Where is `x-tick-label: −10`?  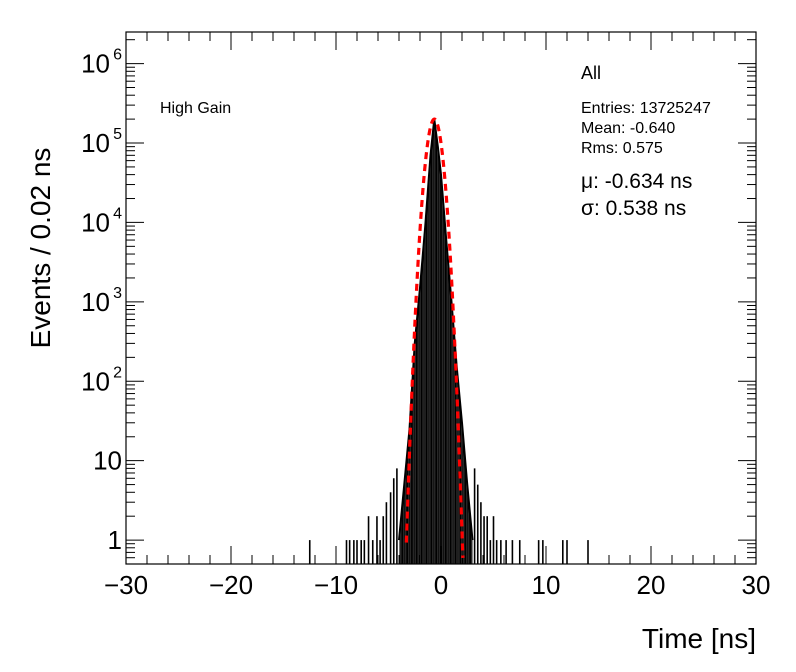 x-tick-label: −10 is located at coordinates (336, 585).